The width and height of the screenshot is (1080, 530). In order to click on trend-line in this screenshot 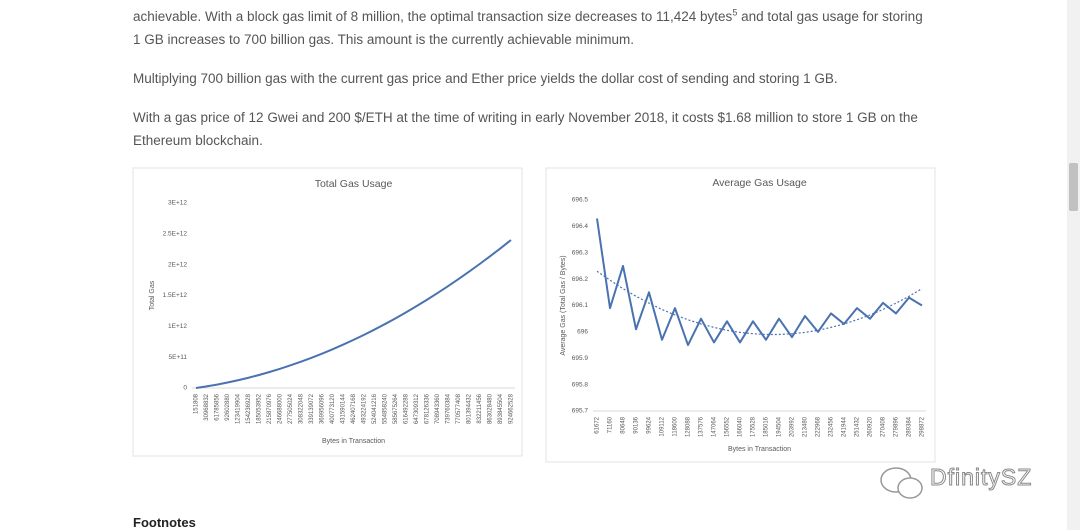, I will do `click(759, 303)`.